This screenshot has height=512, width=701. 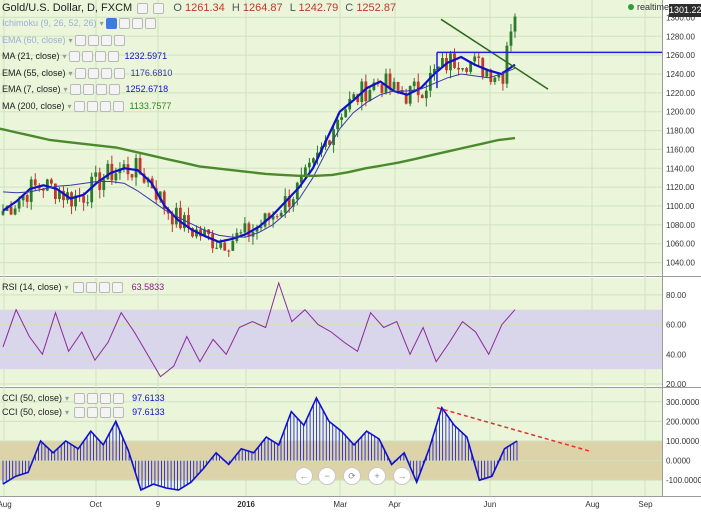 What do you see at coordinates (680, 131) in the screenshot?
I see `price-tick-label: 1180.00` at bounding box center [680, 131].